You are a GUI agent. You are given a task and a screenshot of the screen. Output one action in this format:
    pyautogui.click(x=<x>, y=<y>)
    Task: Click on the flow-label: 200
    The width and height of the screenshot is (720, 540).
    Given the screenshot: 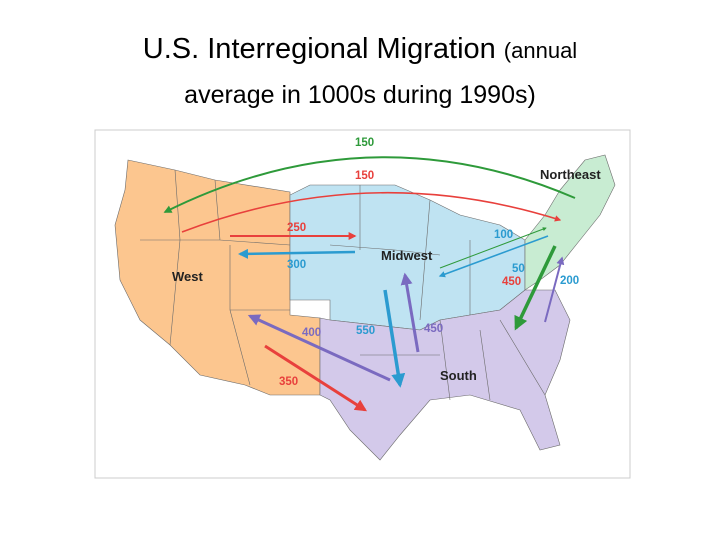 What is the action you would take?
    pyautogui.click(x=569, y=281)
    